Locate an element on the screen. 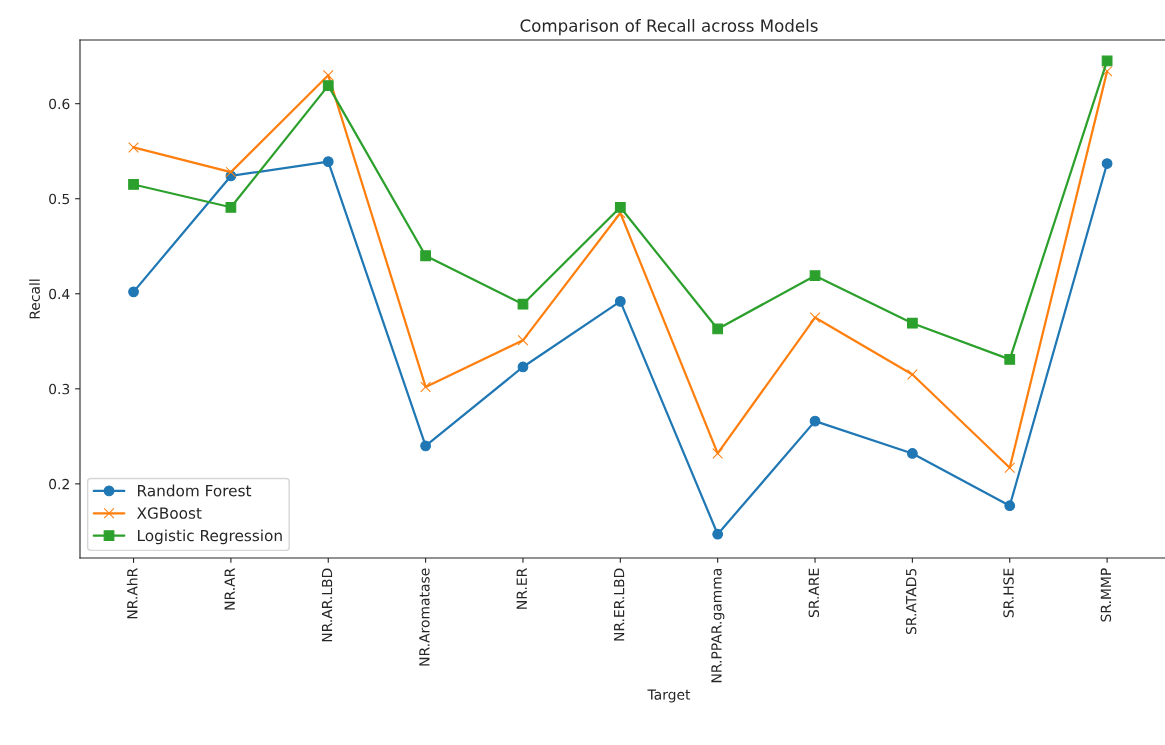 Image resolution: width=1165 pixels, height=745 pixels. x-axis-title: Target is located at coordinates (669, 696).